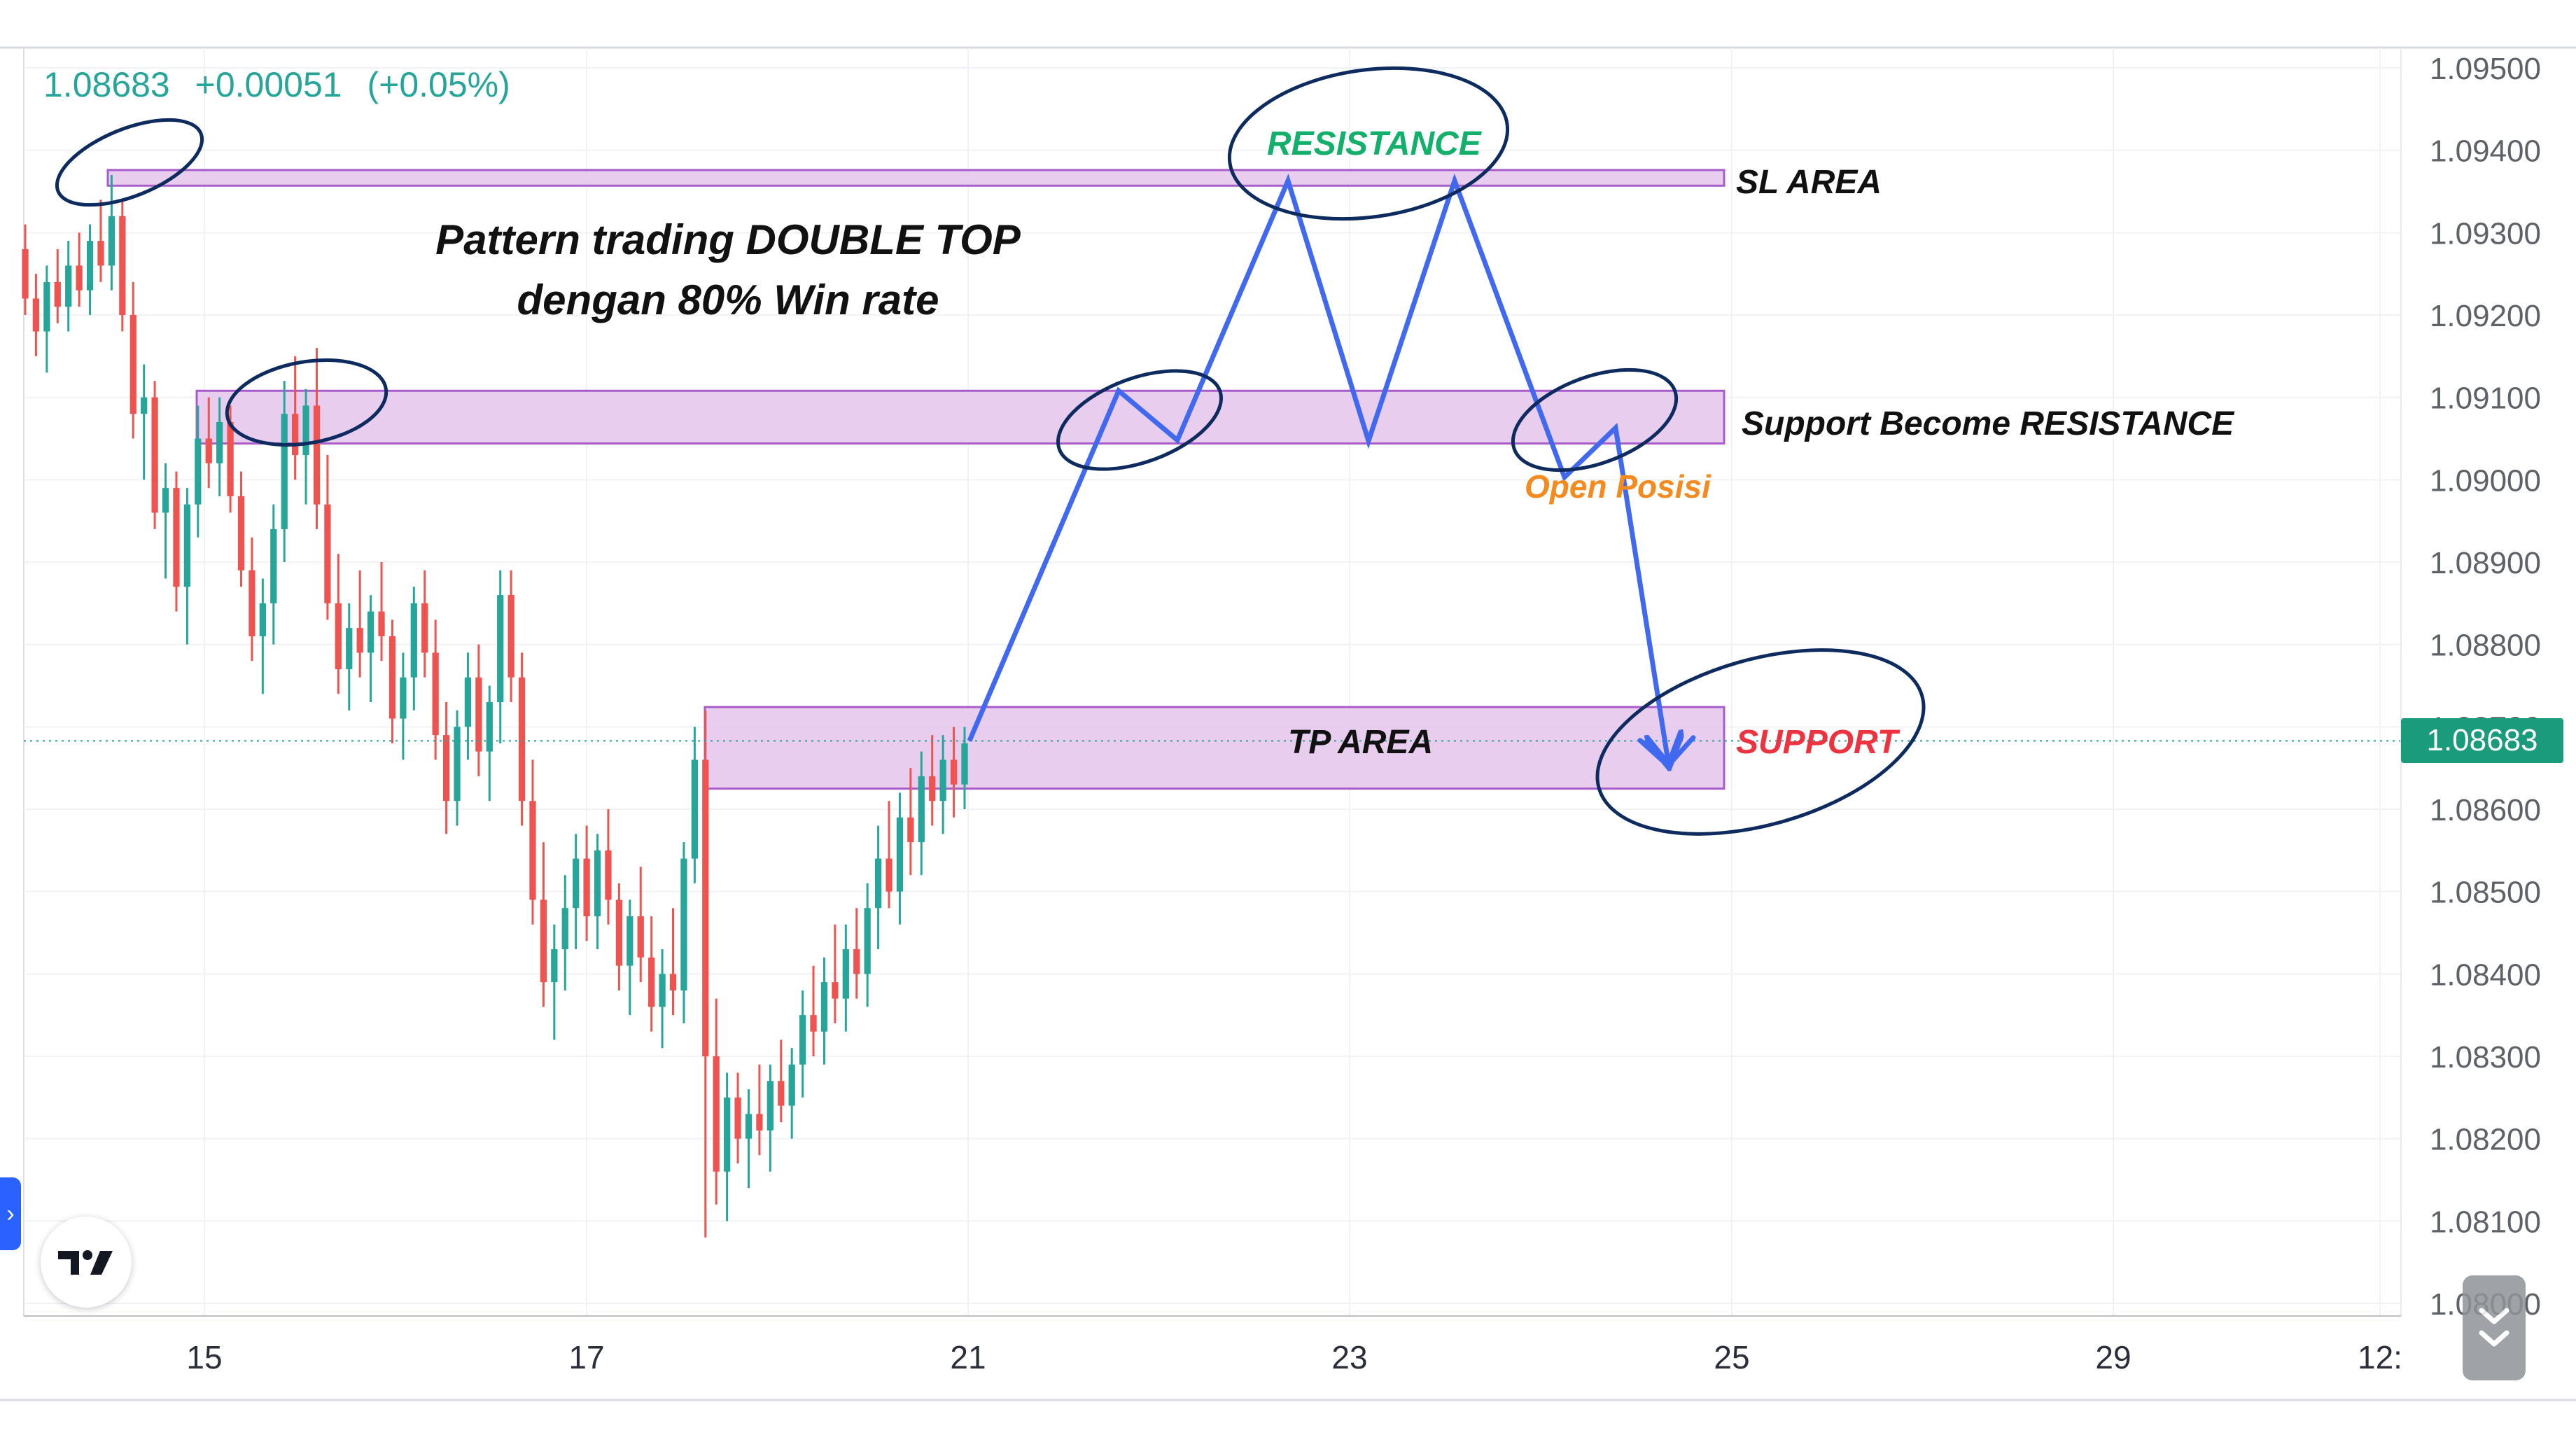 This screenshot has width=2576, height=1449. I want to click on support-become-resistance-label: Support Become RESISTANCE, so click(1988, 423).